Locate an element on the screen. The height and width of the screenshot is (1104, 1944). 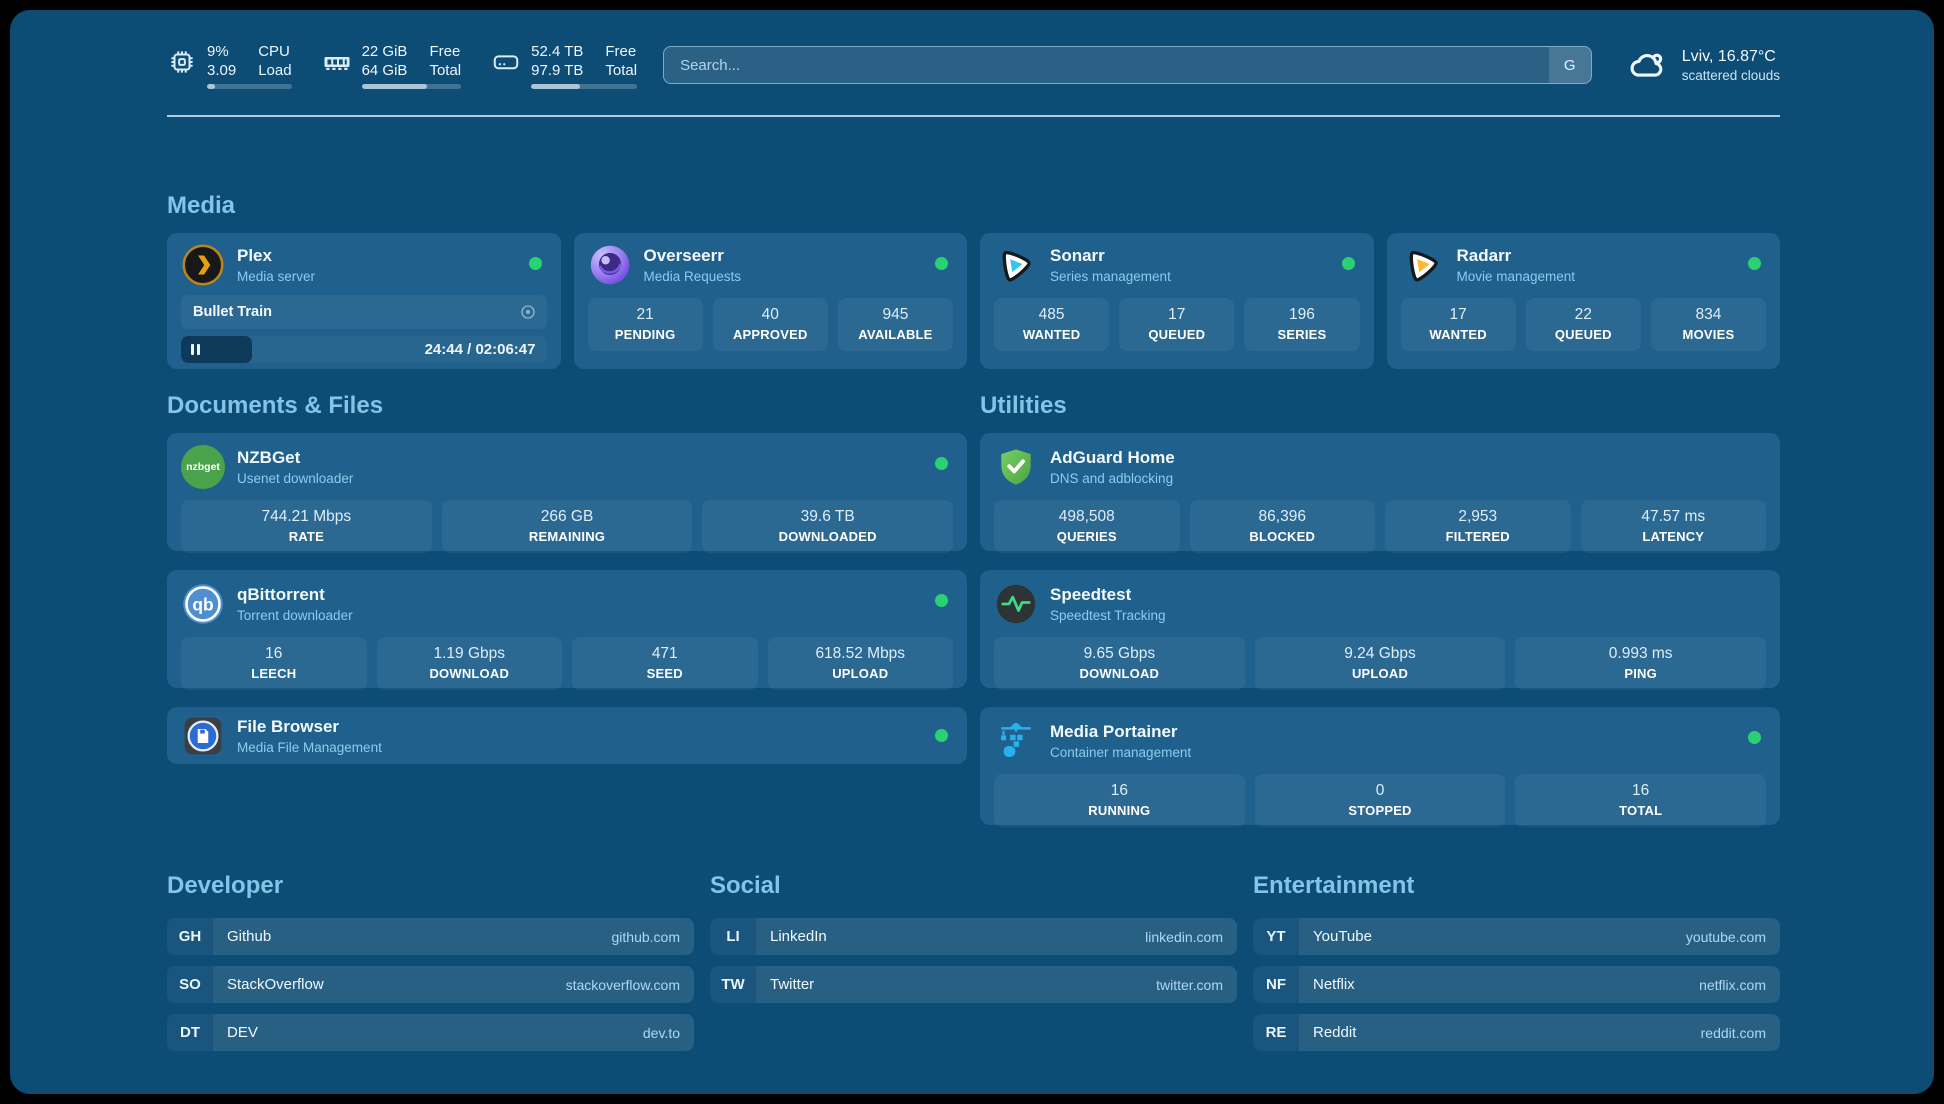
stat-tile: 498,508 QUERIES is located at coordinates (1087, 526).